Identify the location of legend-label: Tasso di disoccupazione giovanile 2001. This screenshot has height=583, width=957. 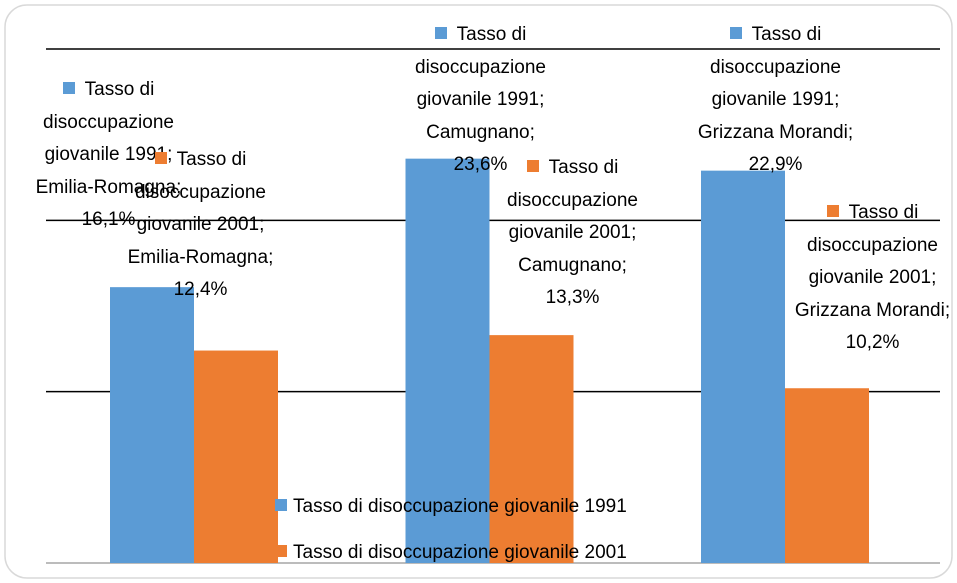
(460, 552).